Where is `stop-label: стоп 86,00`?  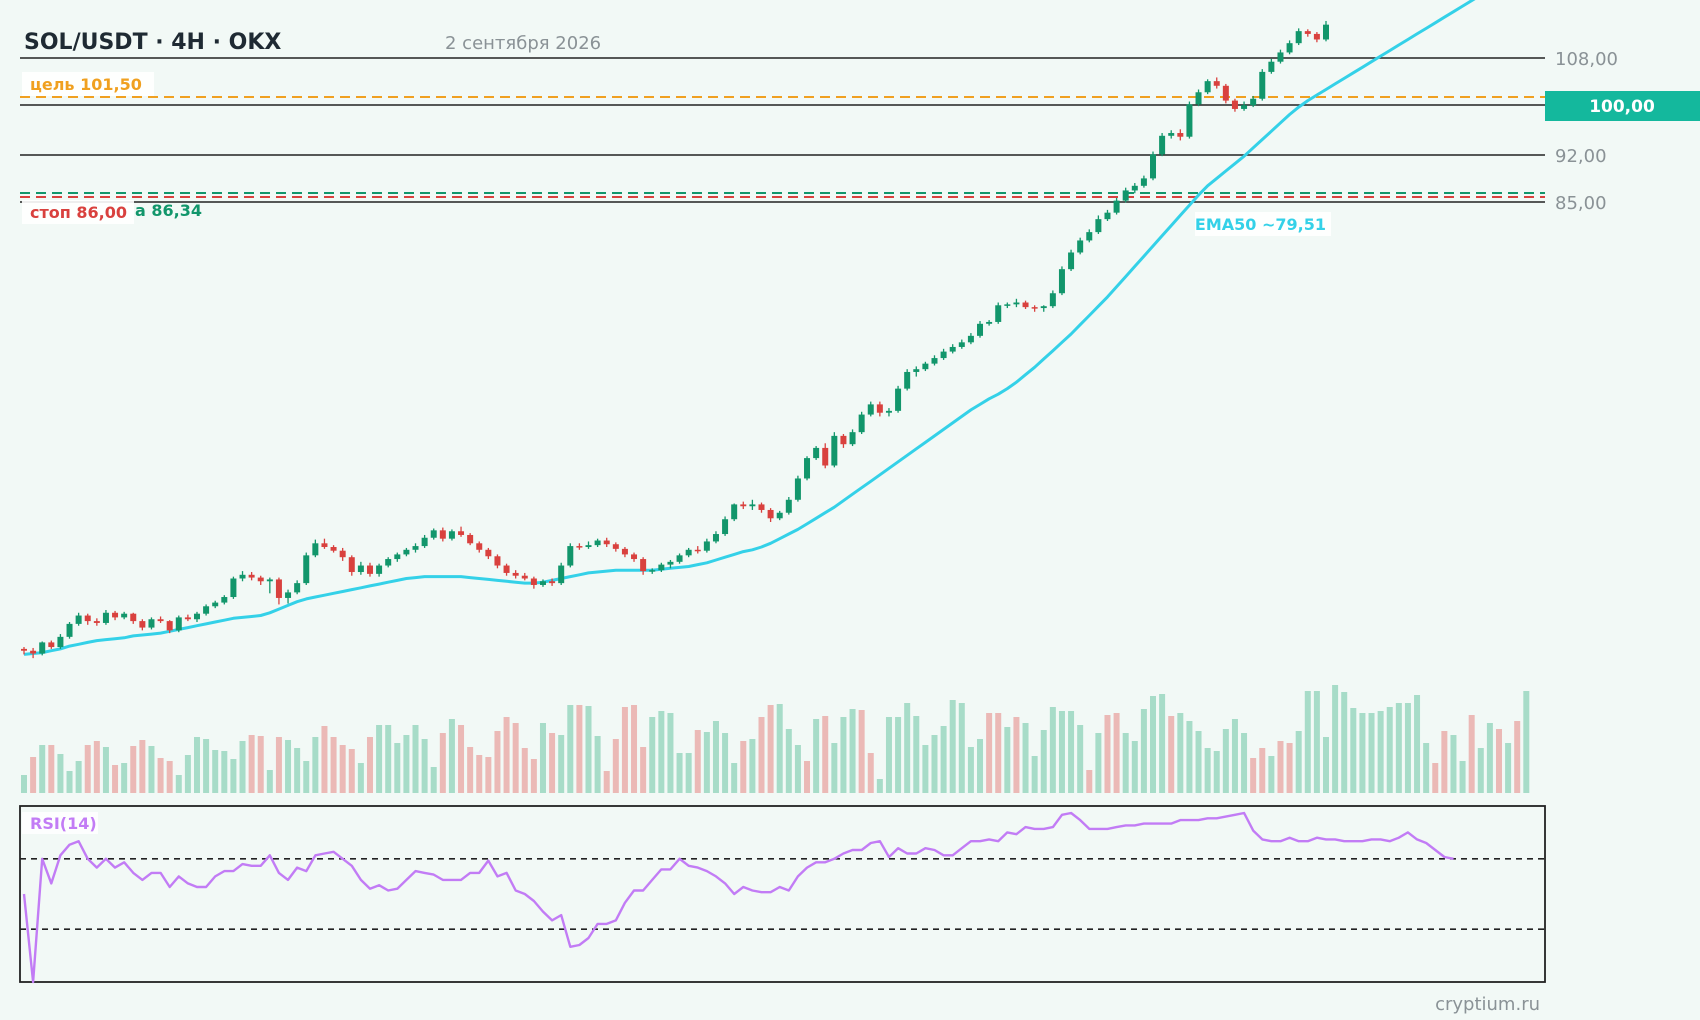
stop-label: стоп 86,00 is located at coordinates (78, 212).